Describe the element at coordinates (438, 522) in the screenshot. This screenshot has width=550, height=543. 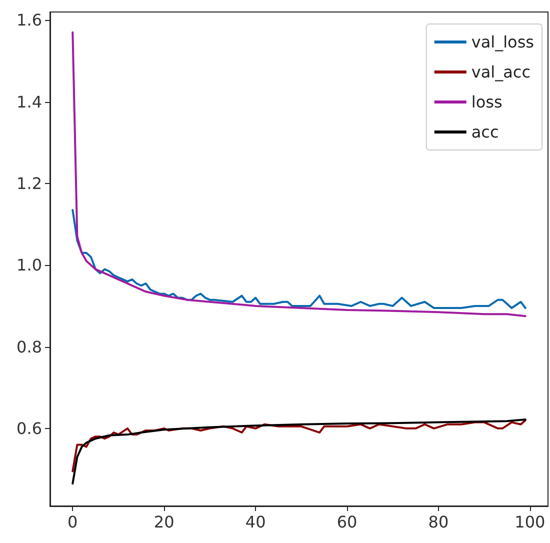
I see `x-tick-label: 80` at that location.